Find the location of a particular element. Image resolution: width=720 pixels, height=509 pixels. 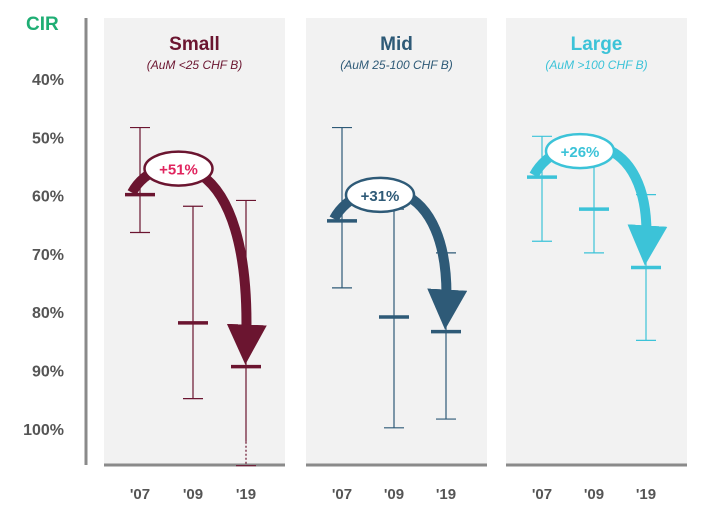

y-tick-label: 50% is located at coordinates (48, 138).